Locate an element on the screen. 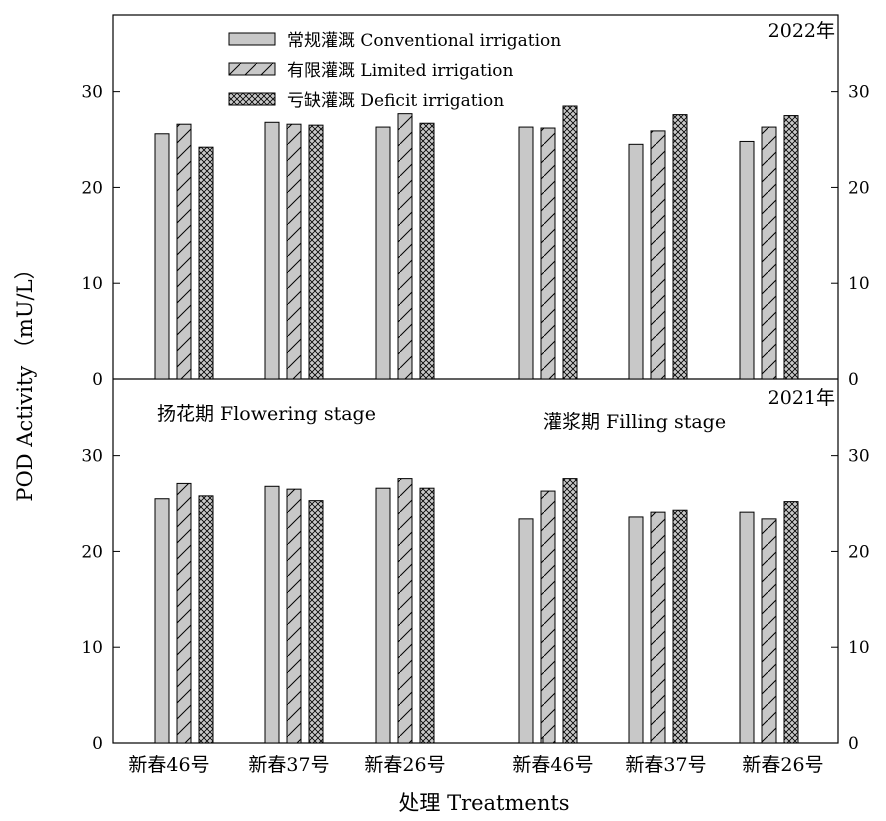  legend-label: 常规灌溉 Conventional irrigation is located at coordinates (424, 41).